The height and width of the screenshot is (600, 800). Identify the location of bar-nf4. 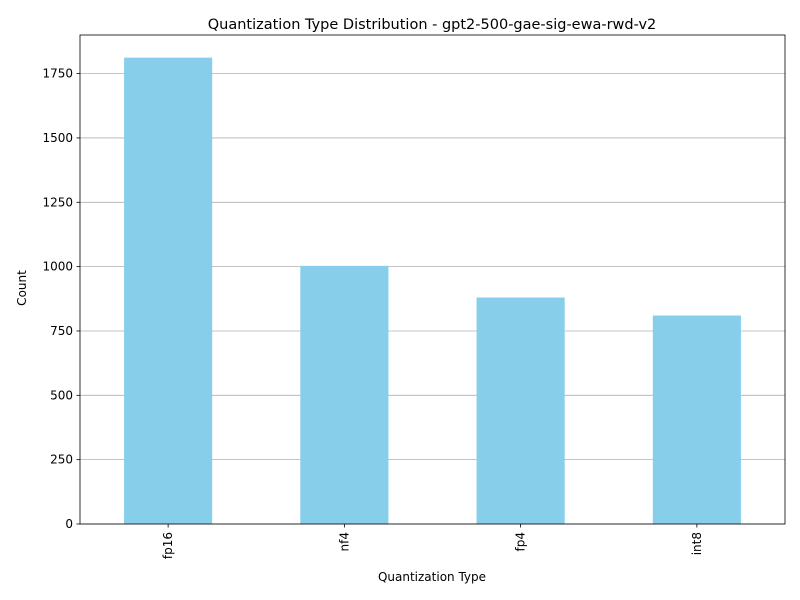
(344, 394).